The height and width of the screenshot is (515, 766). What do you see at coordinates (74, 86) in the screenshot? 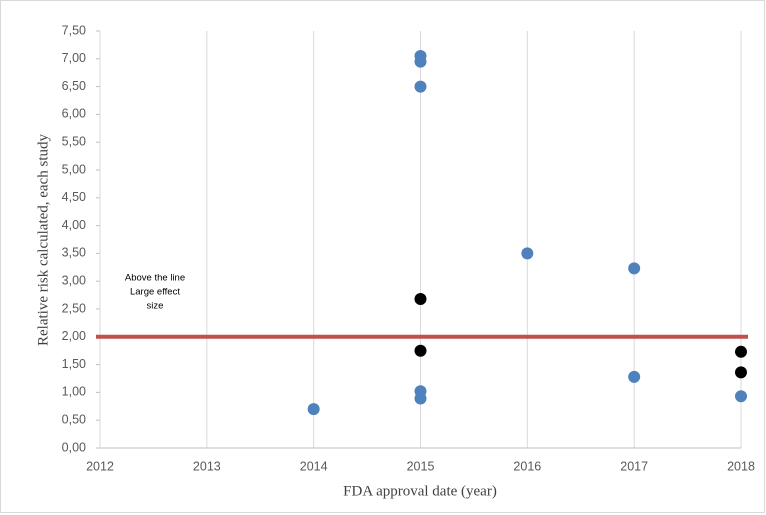
I see `y-tick-label: 6,50` at bounding box center [74, 86].